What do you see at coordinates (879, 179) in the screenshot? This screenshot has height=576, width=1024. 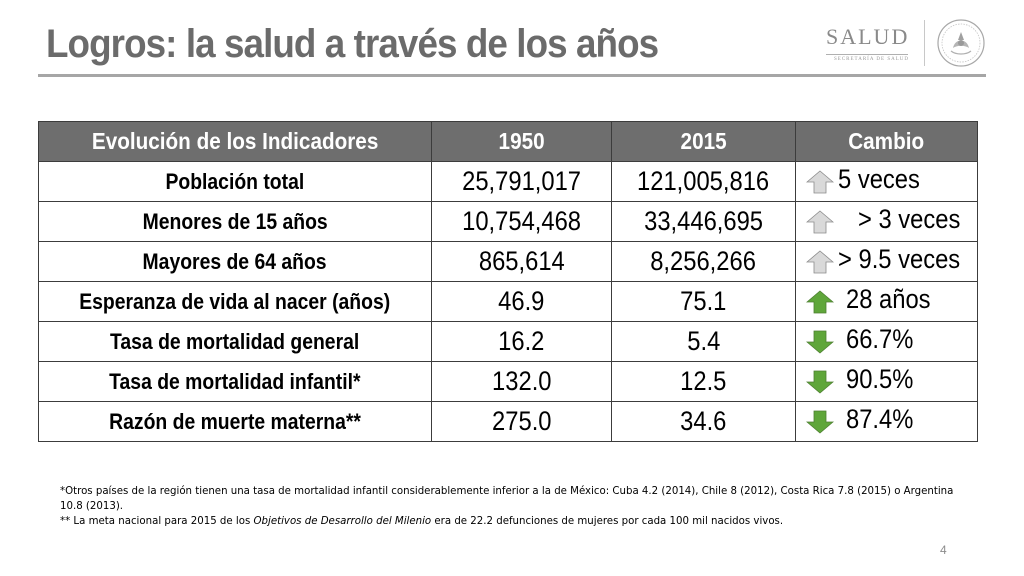 I see `change-value: 5 veces` at bounding box center [879, 179].